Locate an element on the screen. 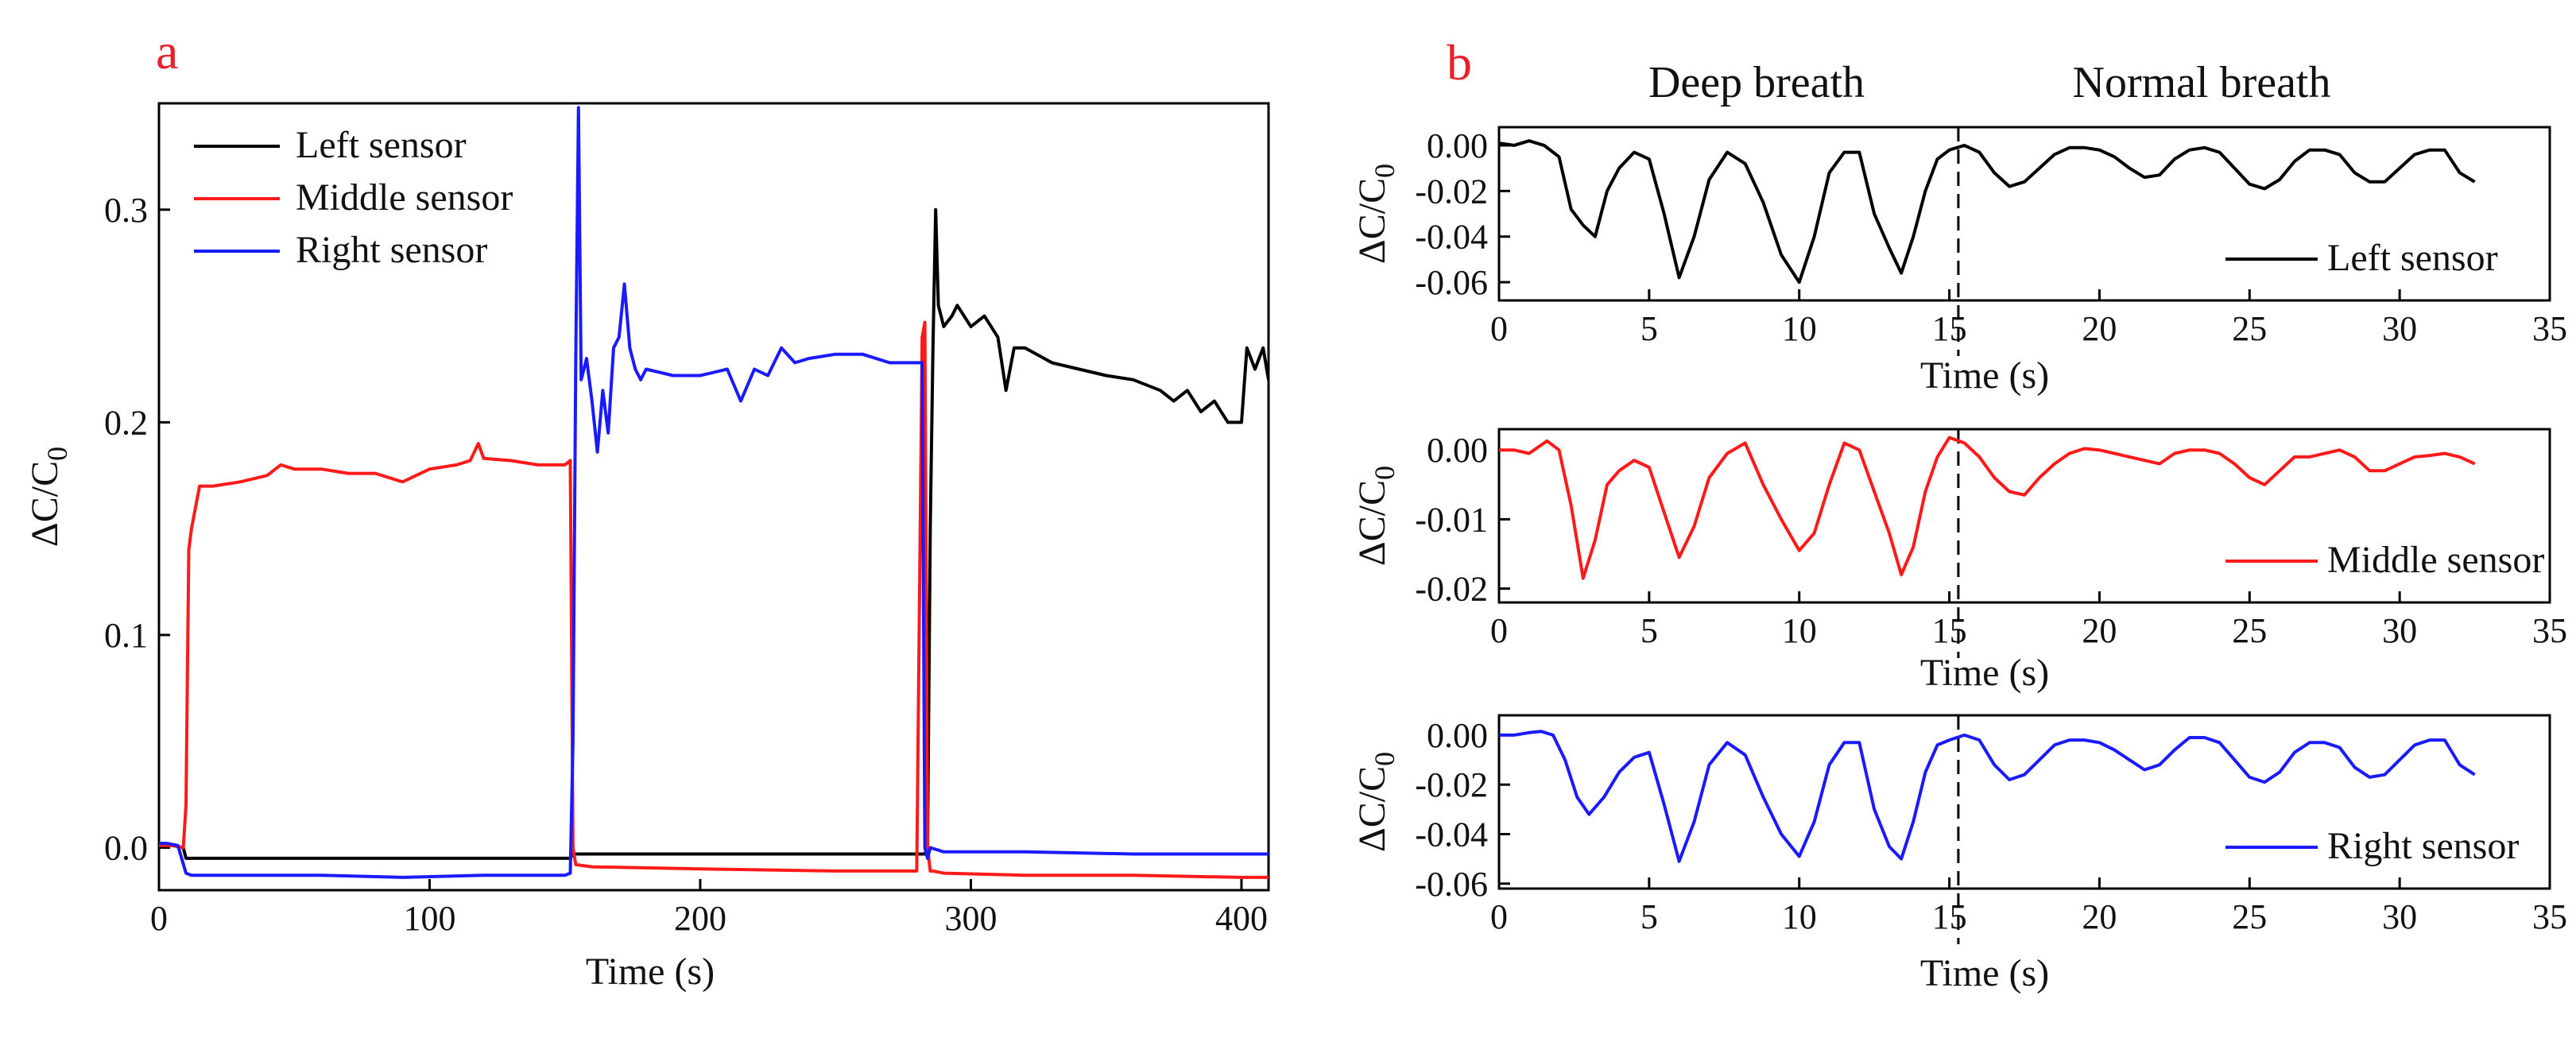  y-tick-label: -0.01 is located at coordinates (1451, 519).